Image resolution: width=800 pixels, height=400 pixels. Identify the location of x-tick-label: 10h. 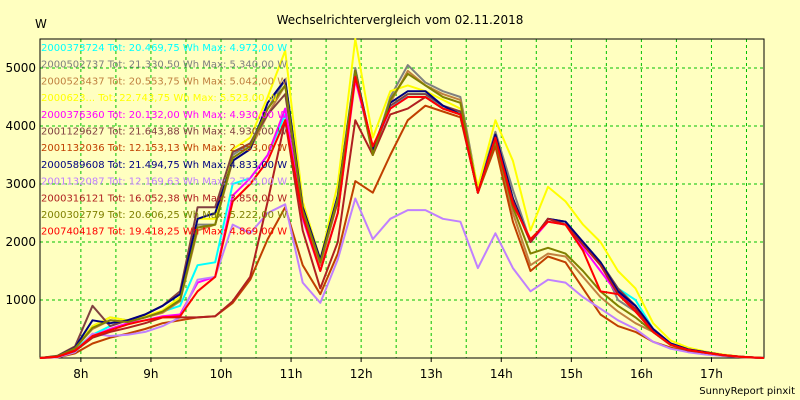
(221, 374).